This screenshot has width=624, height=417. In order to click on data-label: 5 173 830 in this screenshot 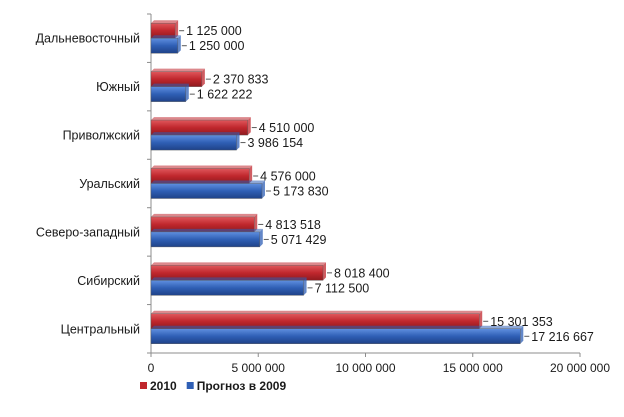, I will do `click(301, 192)`.